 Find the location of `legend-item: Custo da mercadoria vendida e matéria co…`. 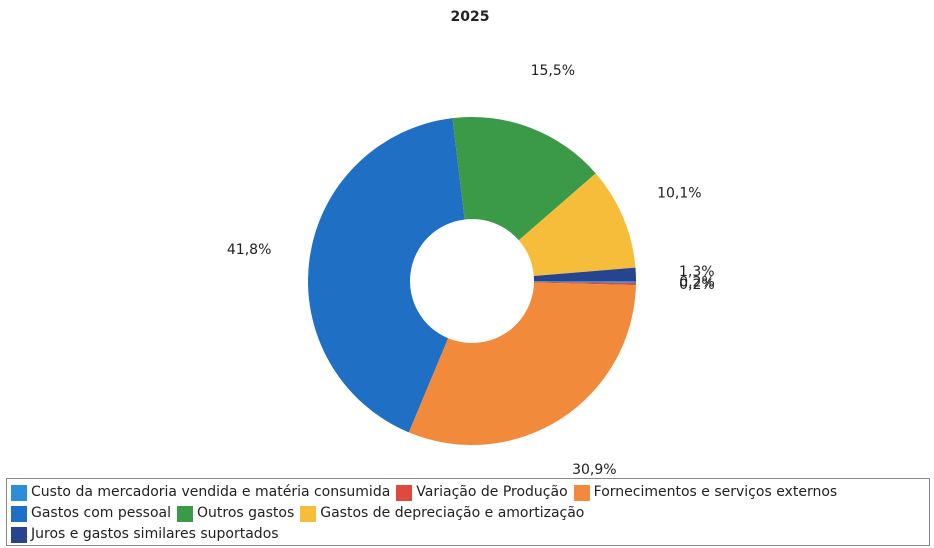

legend-item: Custo da mercadoria vendida e matéria co… is located at coordinates (200, 492).